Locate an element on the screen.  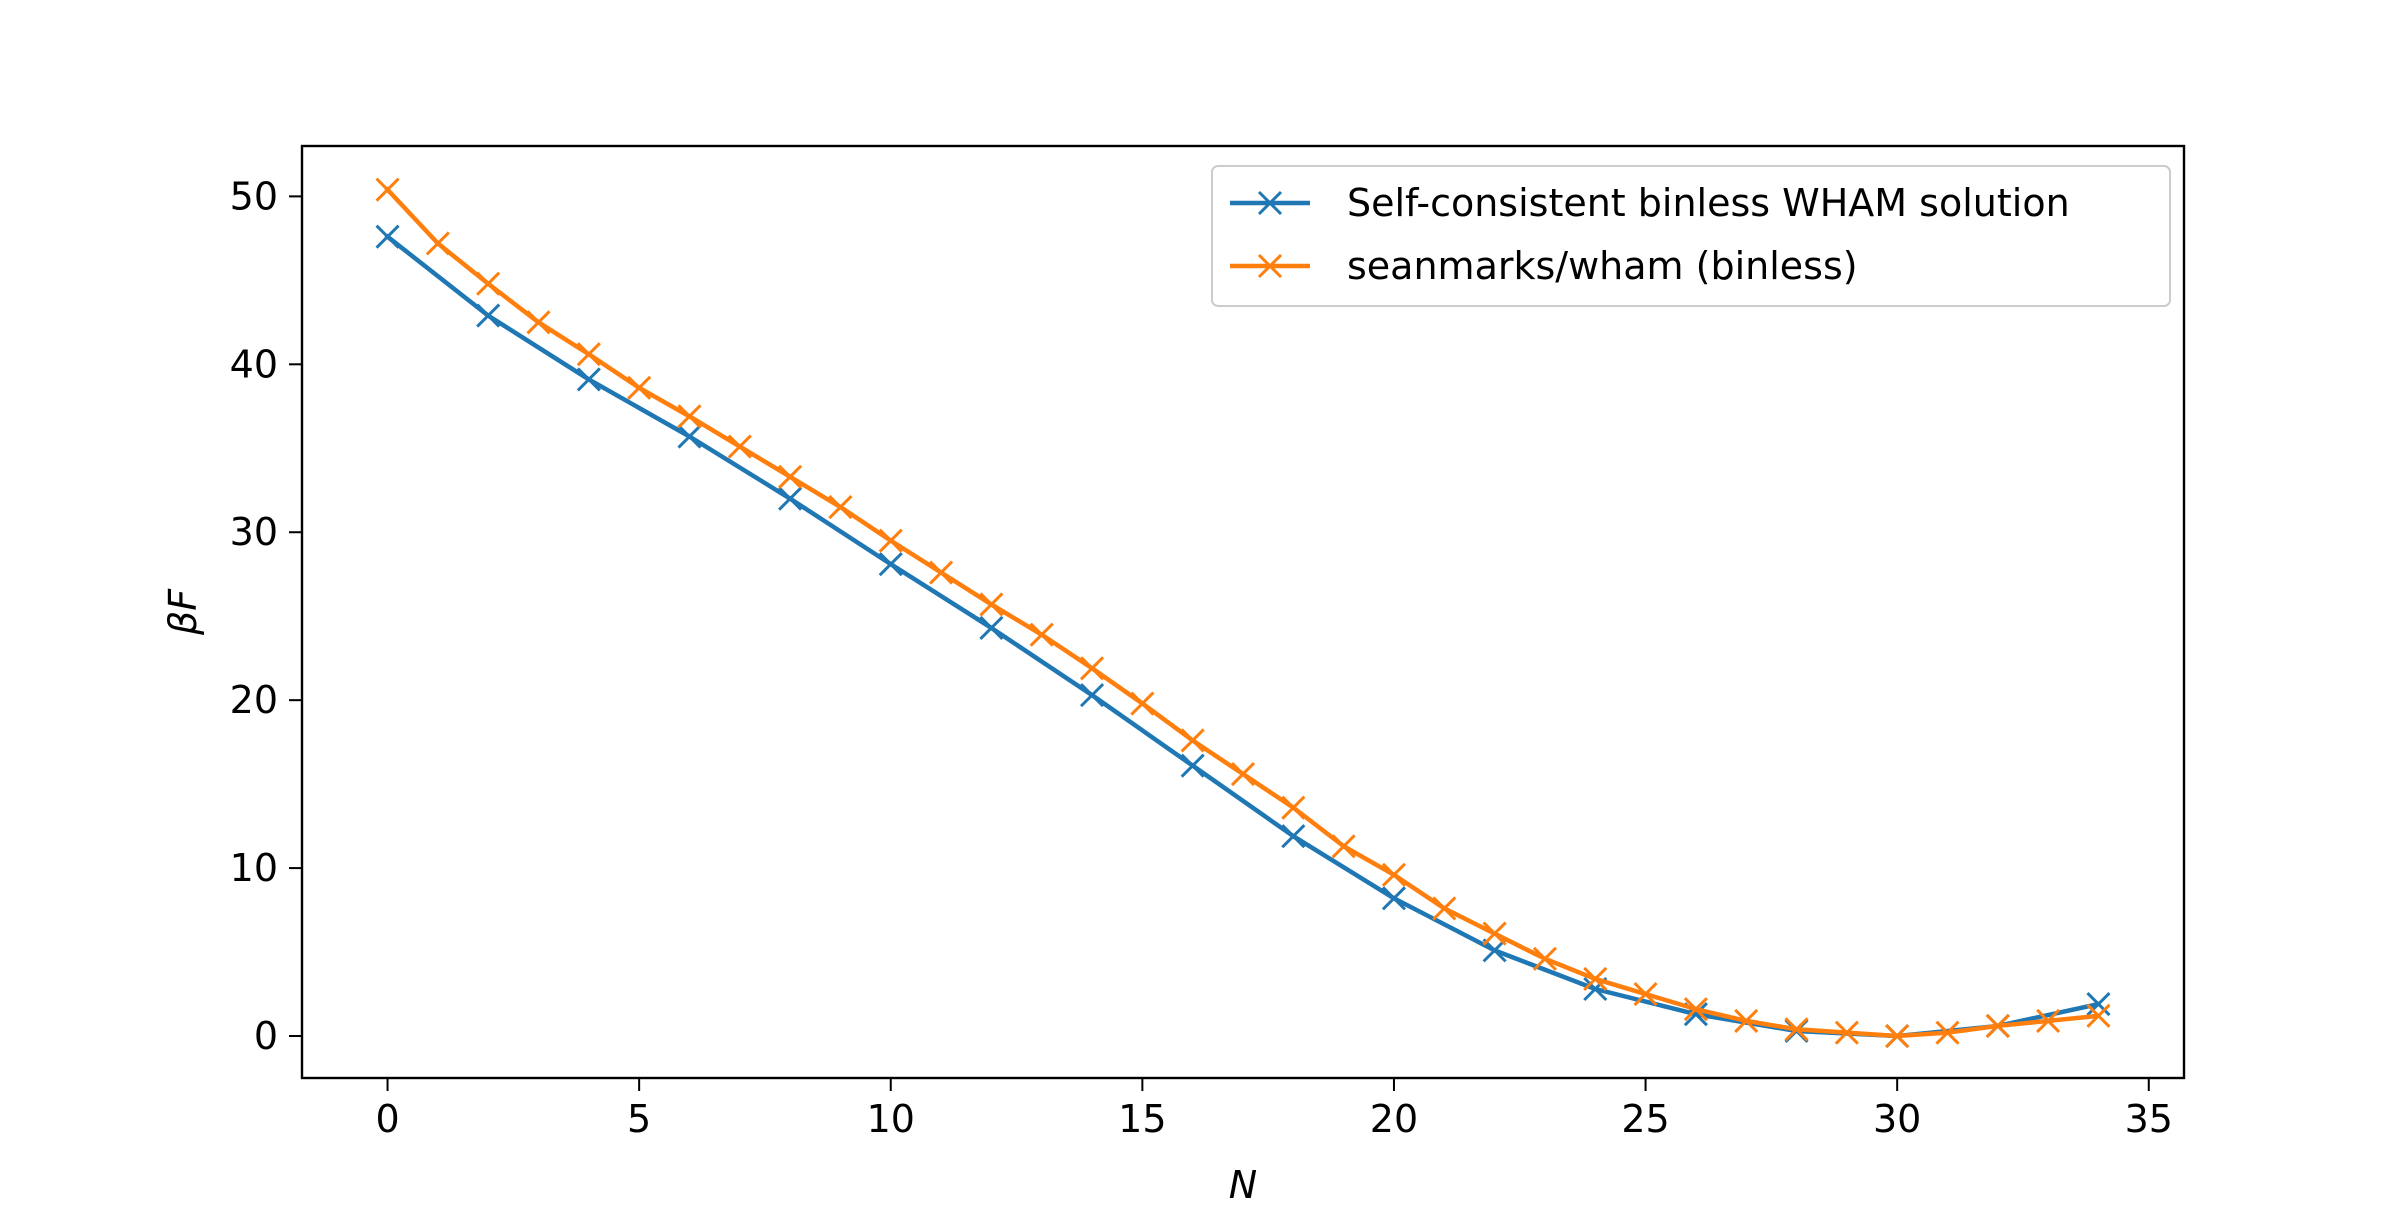
legend-box is located at coordinates (1691, 236).